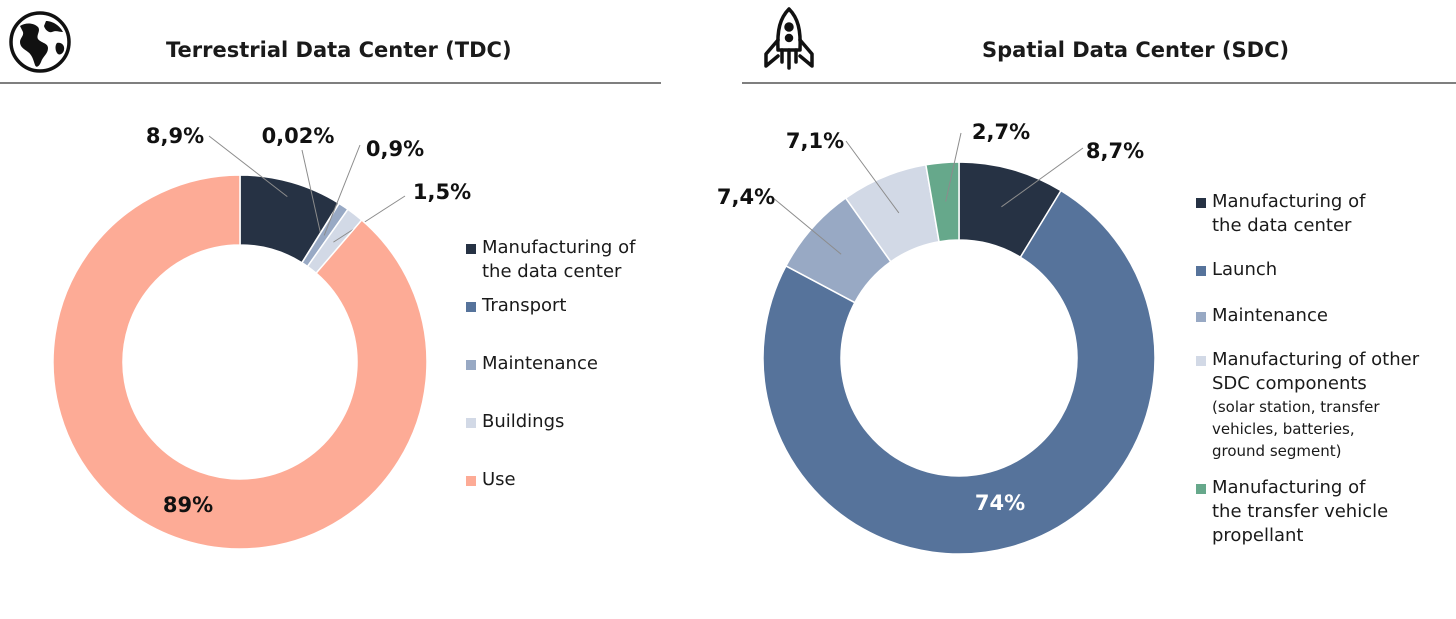  I want to click on title-divider-sdc, so click(1099, 83).